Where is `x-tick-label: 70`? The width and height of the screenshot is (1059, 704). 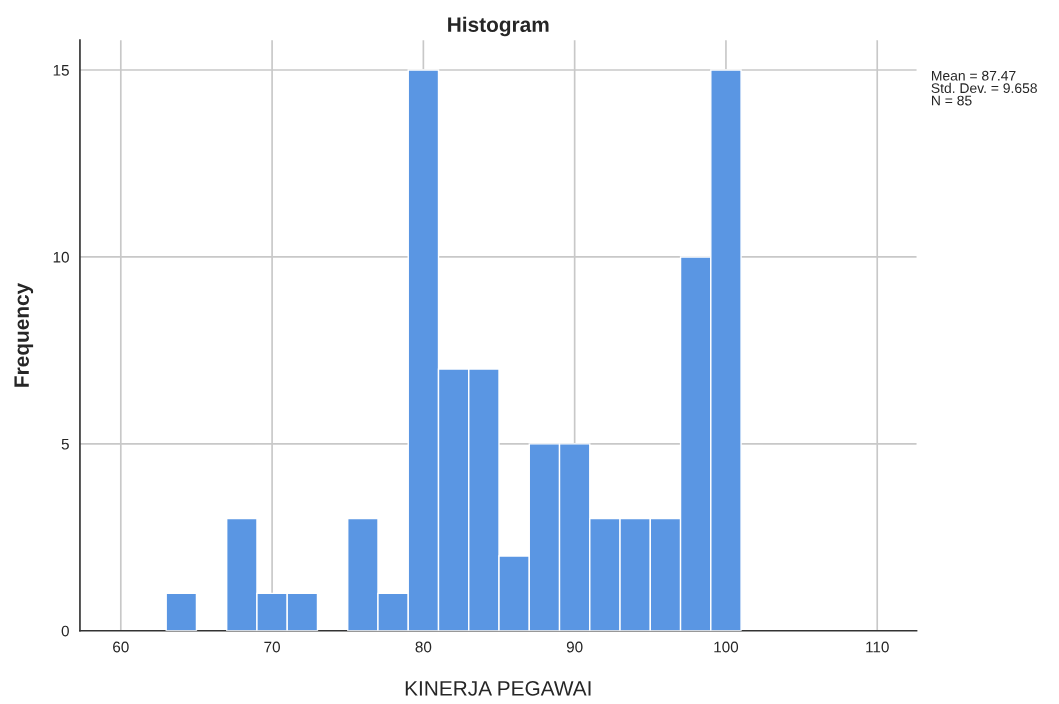
x-tick-label: 70 is located at coordinates (272, 647).